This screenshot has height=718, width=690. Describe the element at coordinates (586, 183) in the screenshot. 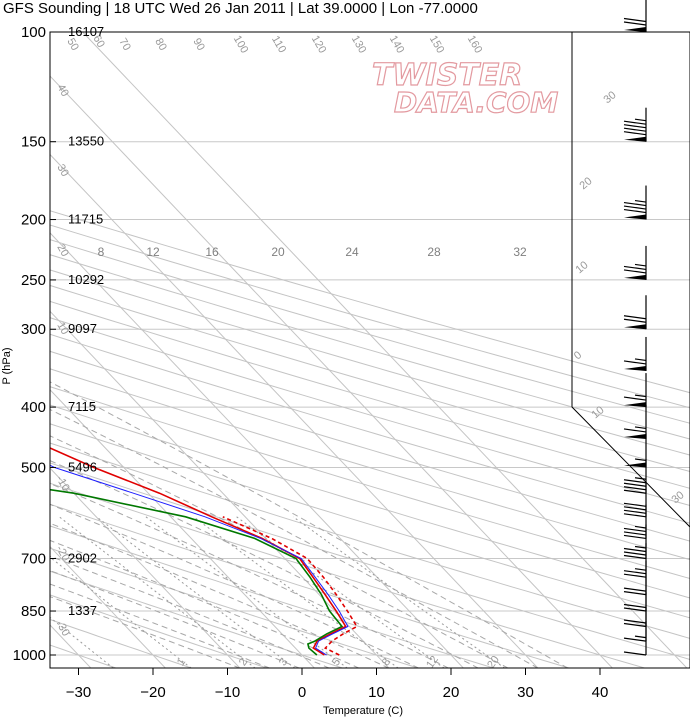

I see `wind-scale-label: 20` at that location.